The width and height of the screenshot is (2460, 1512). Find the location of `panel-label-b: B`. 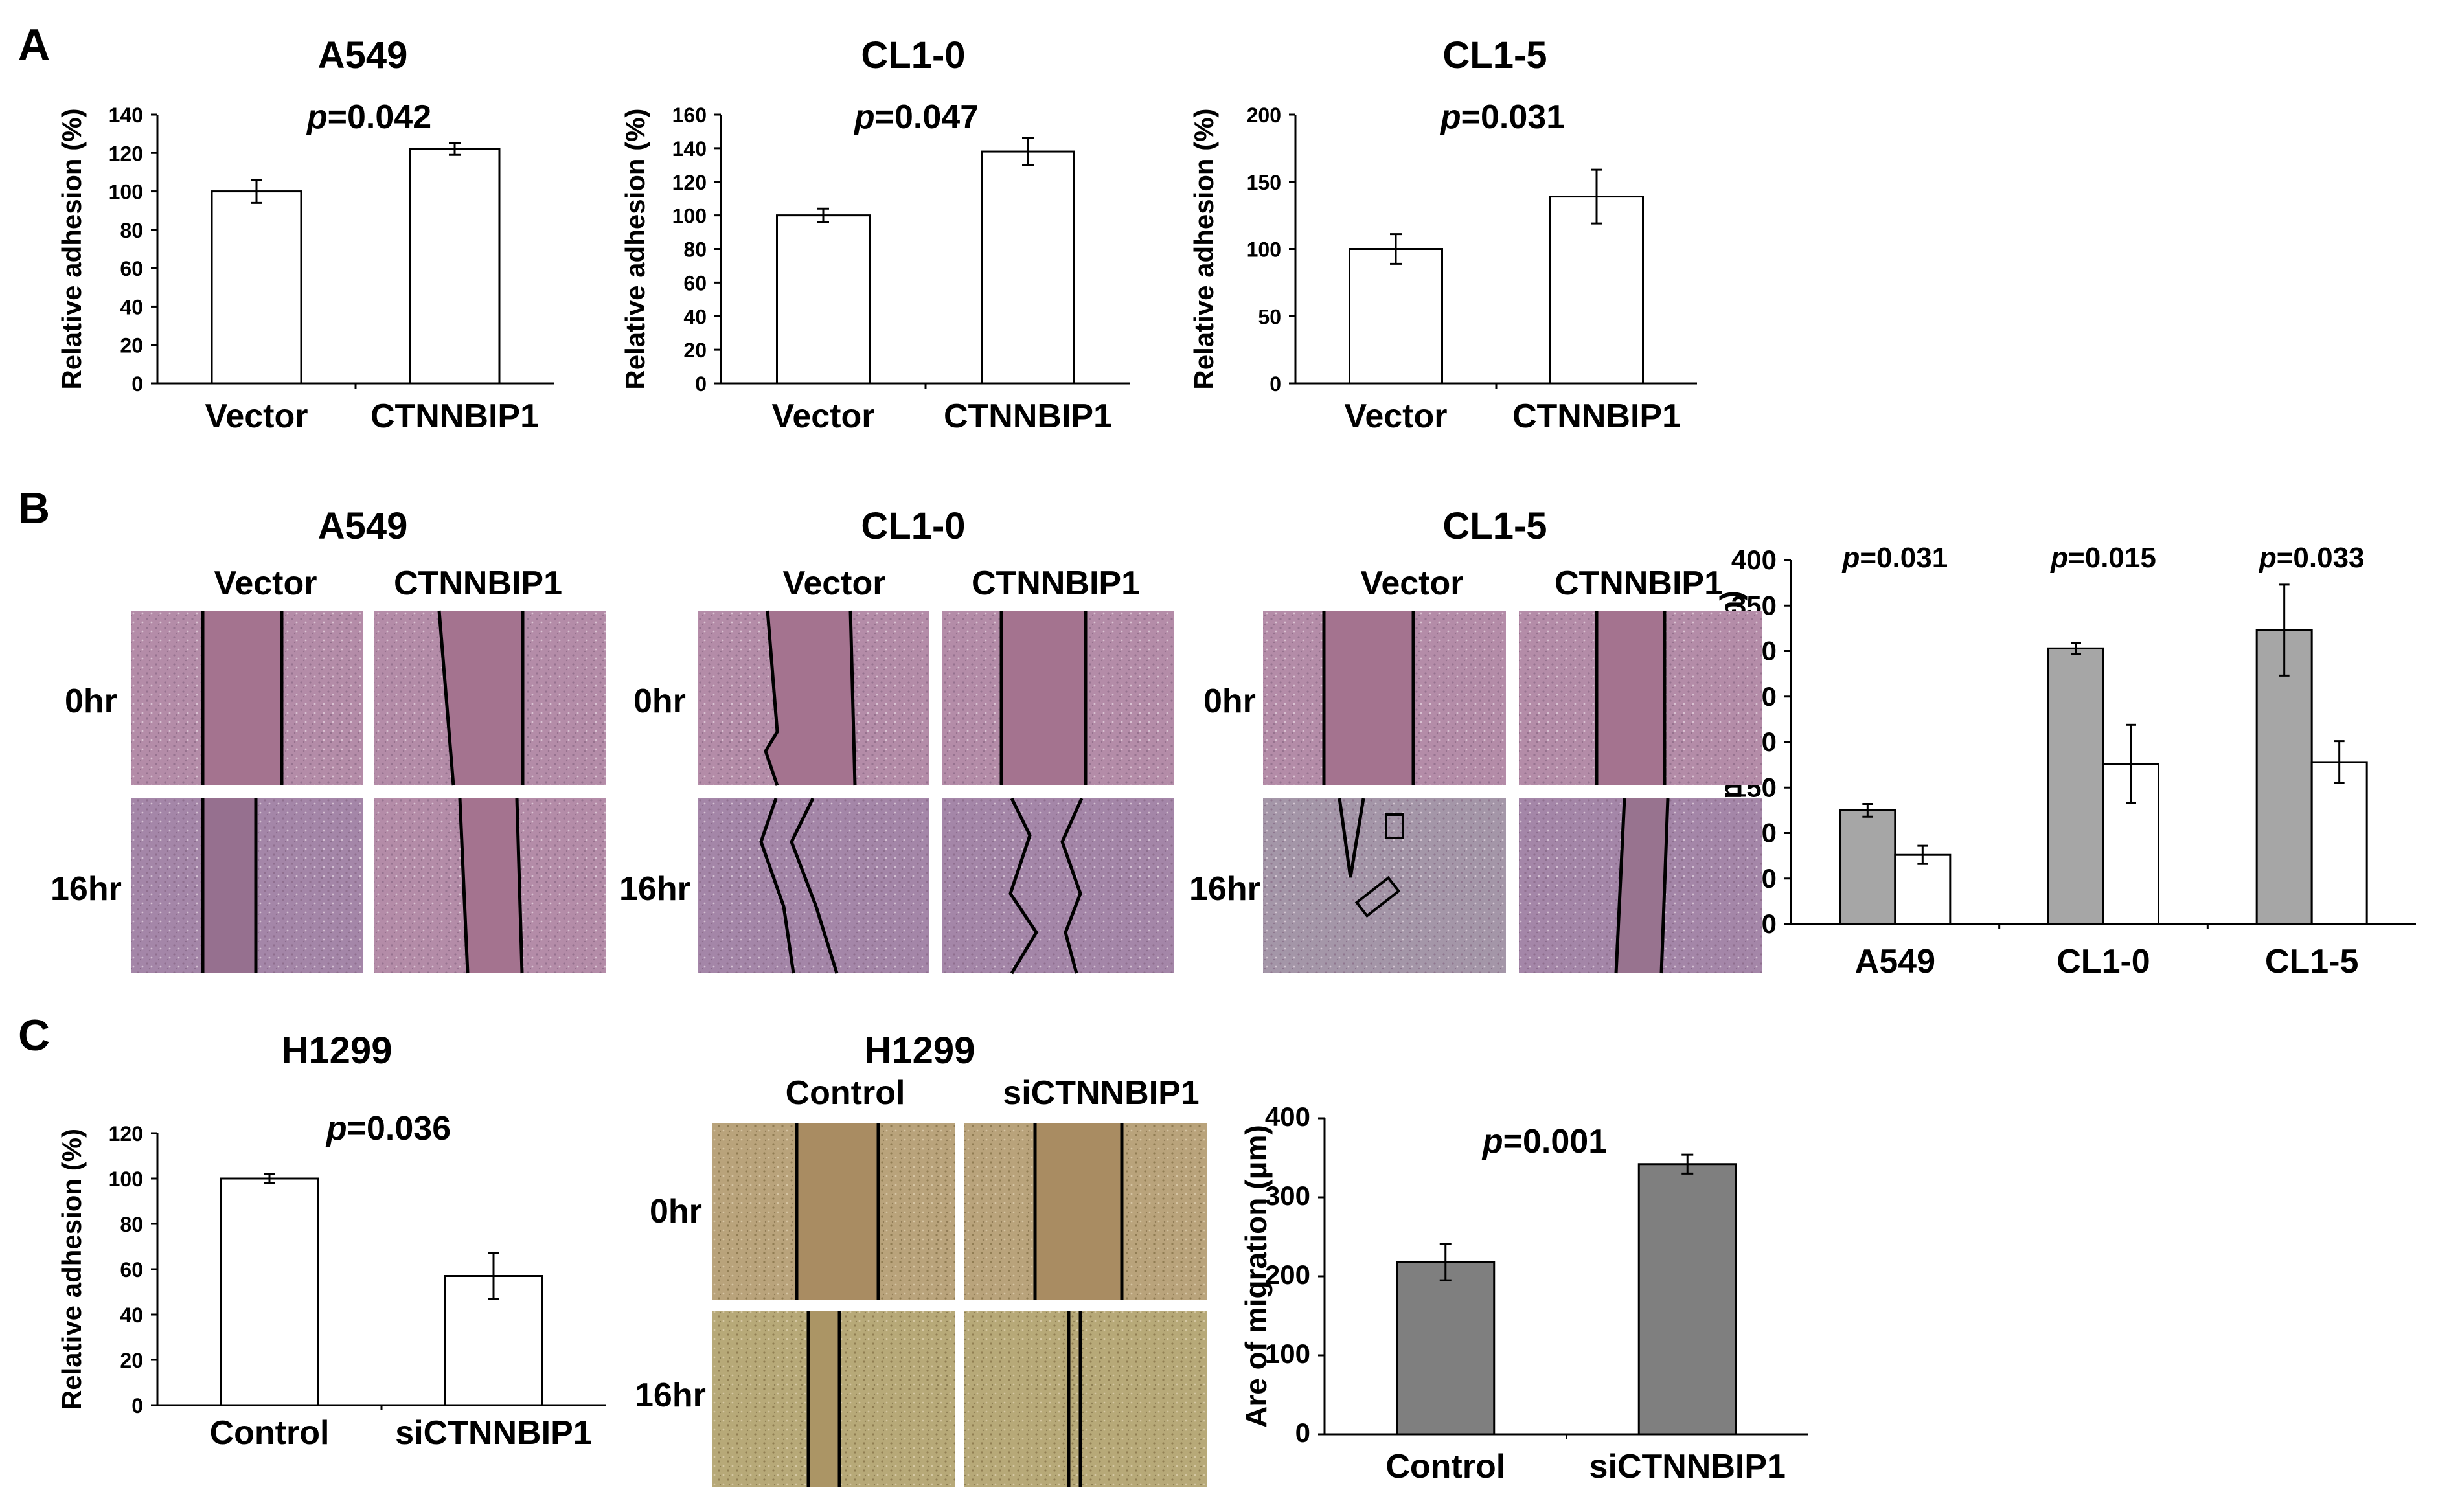

panel-label-b: B is located at coordinates (34, 508).